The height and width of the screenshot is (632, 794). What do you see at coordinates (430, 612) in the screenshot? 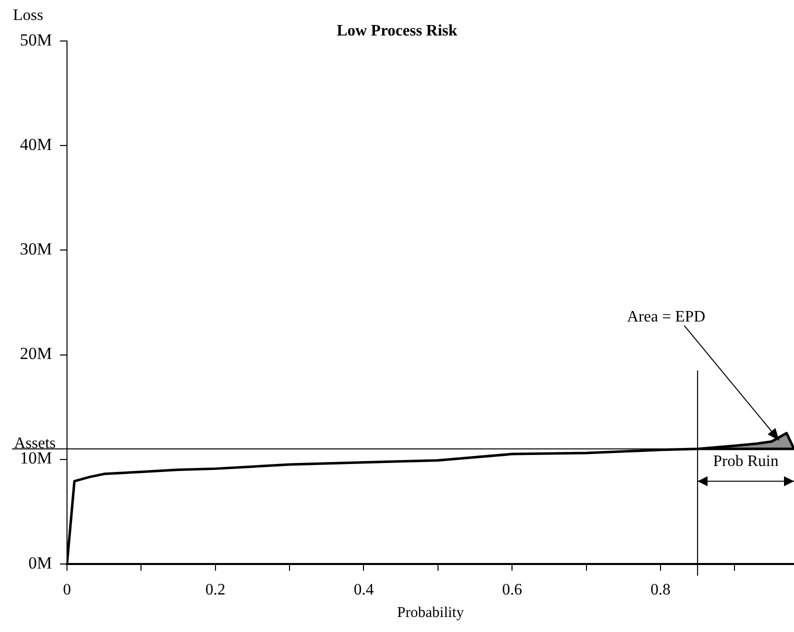
I see `x-axis-title: Probability` at bounding box center [430, 612].